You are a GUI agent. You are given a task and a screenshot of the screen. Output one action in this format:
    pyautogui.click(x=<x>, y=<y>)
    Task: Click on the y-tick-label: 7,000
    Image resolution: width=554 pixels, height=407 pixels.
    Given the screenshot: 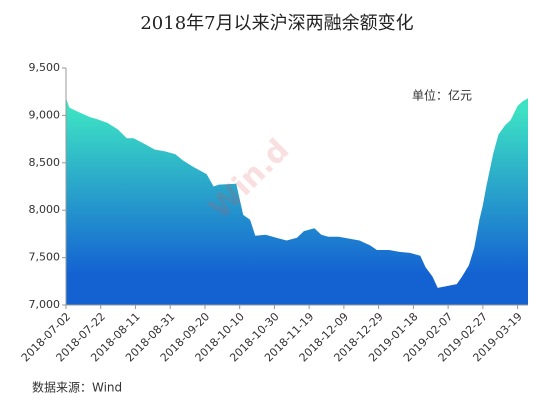 What is the action you would take?
    pyautogui.click(x=45, y=304)
    